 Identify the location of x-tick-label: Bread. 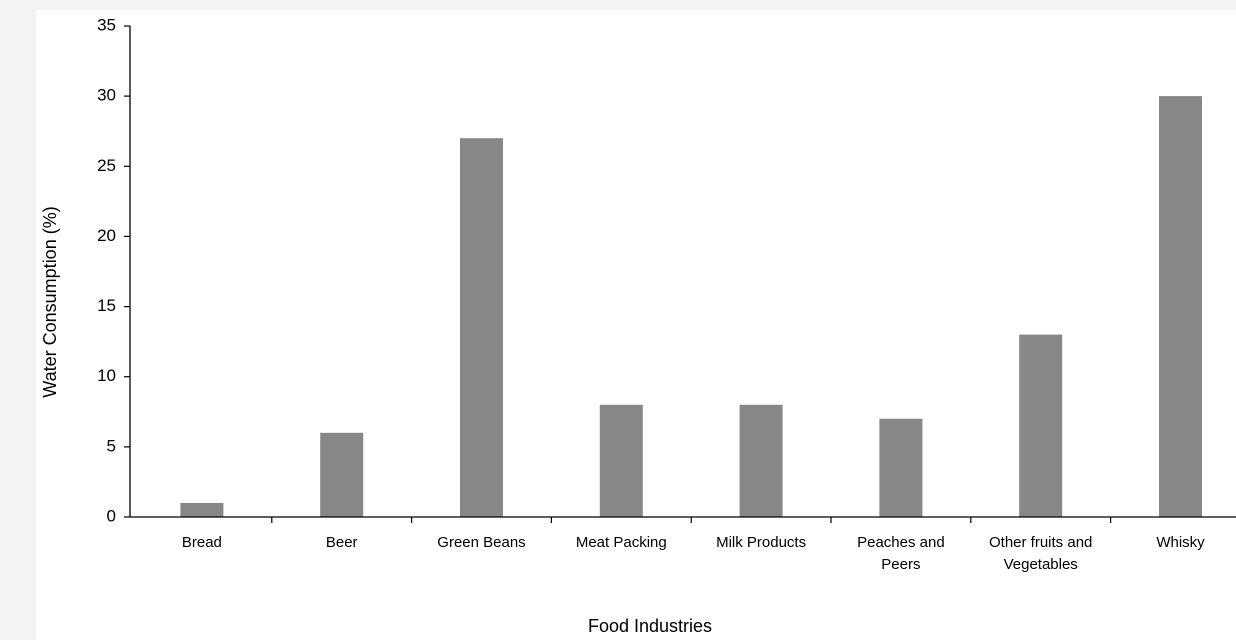
(202, 542).